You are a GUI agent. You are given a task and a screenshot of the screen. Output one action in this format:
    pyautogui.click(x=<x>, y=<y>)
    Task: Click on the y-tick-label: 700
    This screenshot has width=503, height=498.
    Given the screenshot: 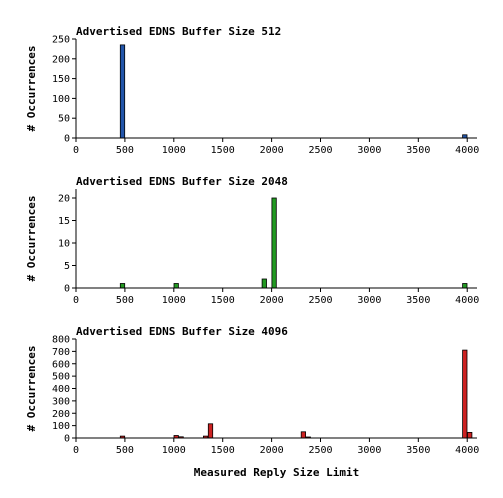 What is the action you would take?
    pyautogui.click(x=61, y=352)
    